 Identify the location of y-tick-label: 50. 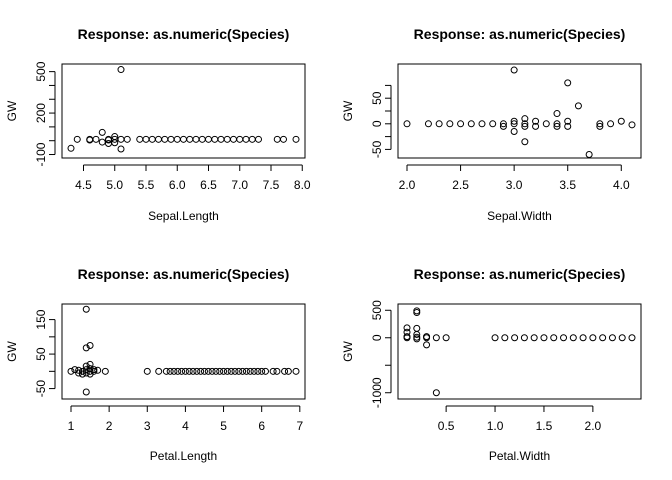
(41, 354).